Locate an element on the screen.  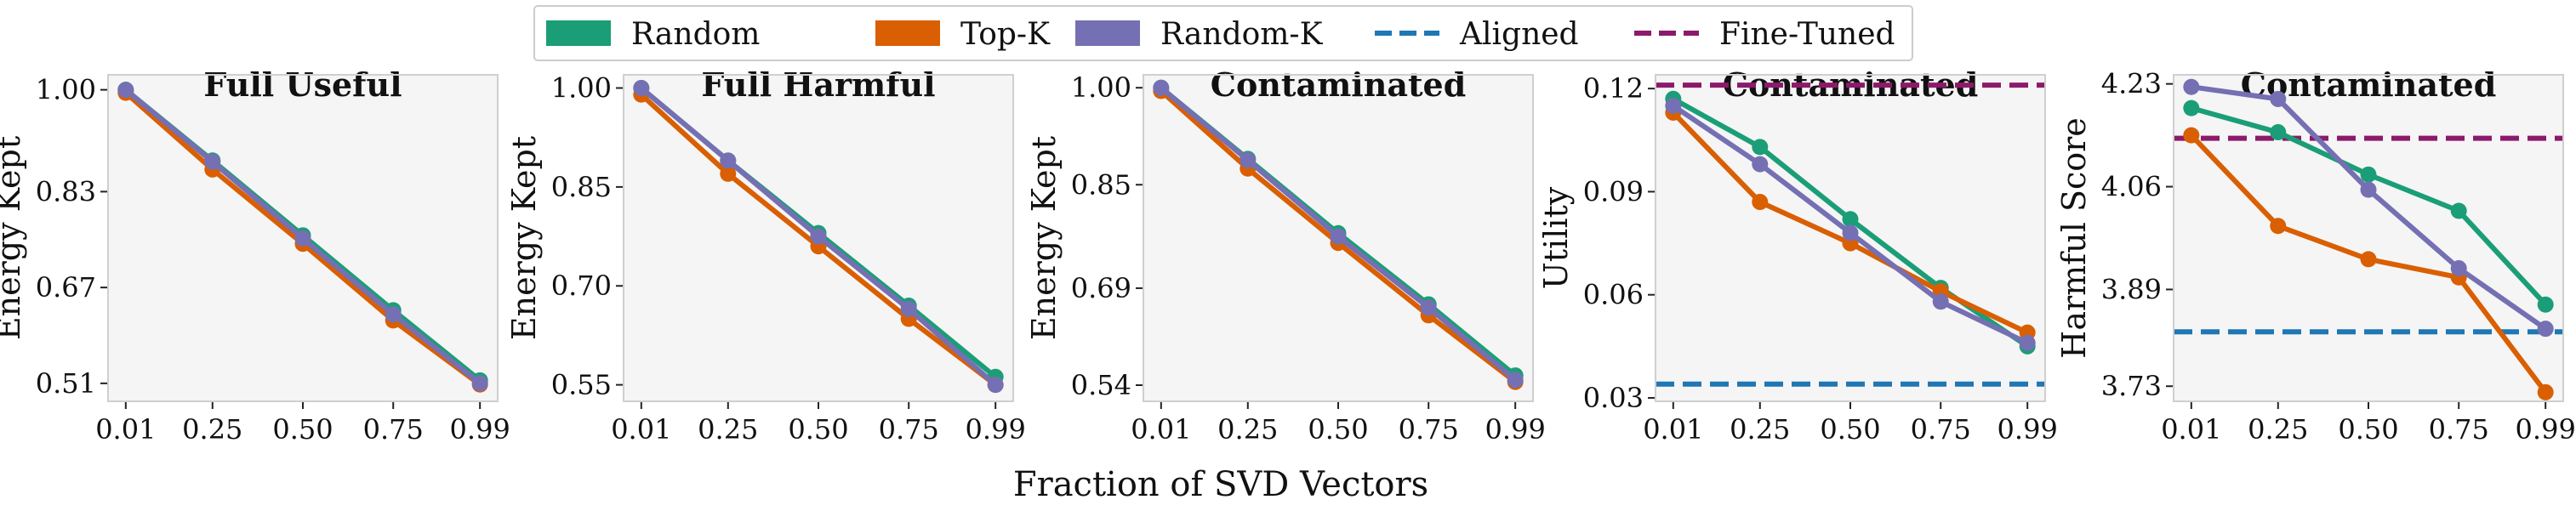
panel-title: Full Useful is located at coordinates (302, 84).